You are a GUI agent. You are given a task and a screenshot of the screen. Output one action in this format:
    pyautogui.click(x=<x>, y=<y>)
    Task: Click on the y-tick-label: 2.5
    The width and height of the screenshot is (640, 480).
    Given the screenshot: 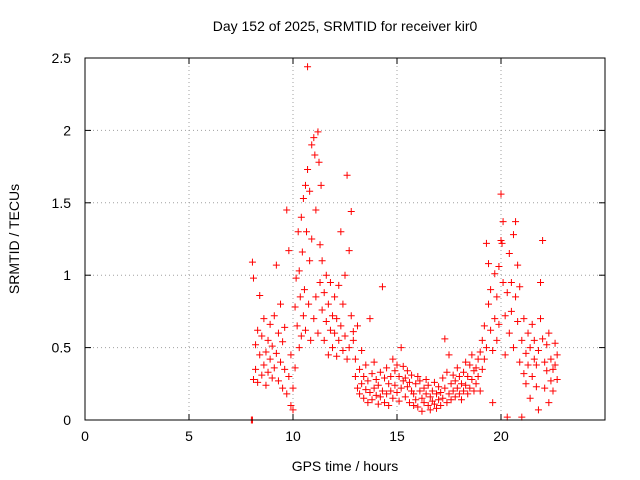 What is the action you would take?
    pyautogui.click(x=62, y=58)
    